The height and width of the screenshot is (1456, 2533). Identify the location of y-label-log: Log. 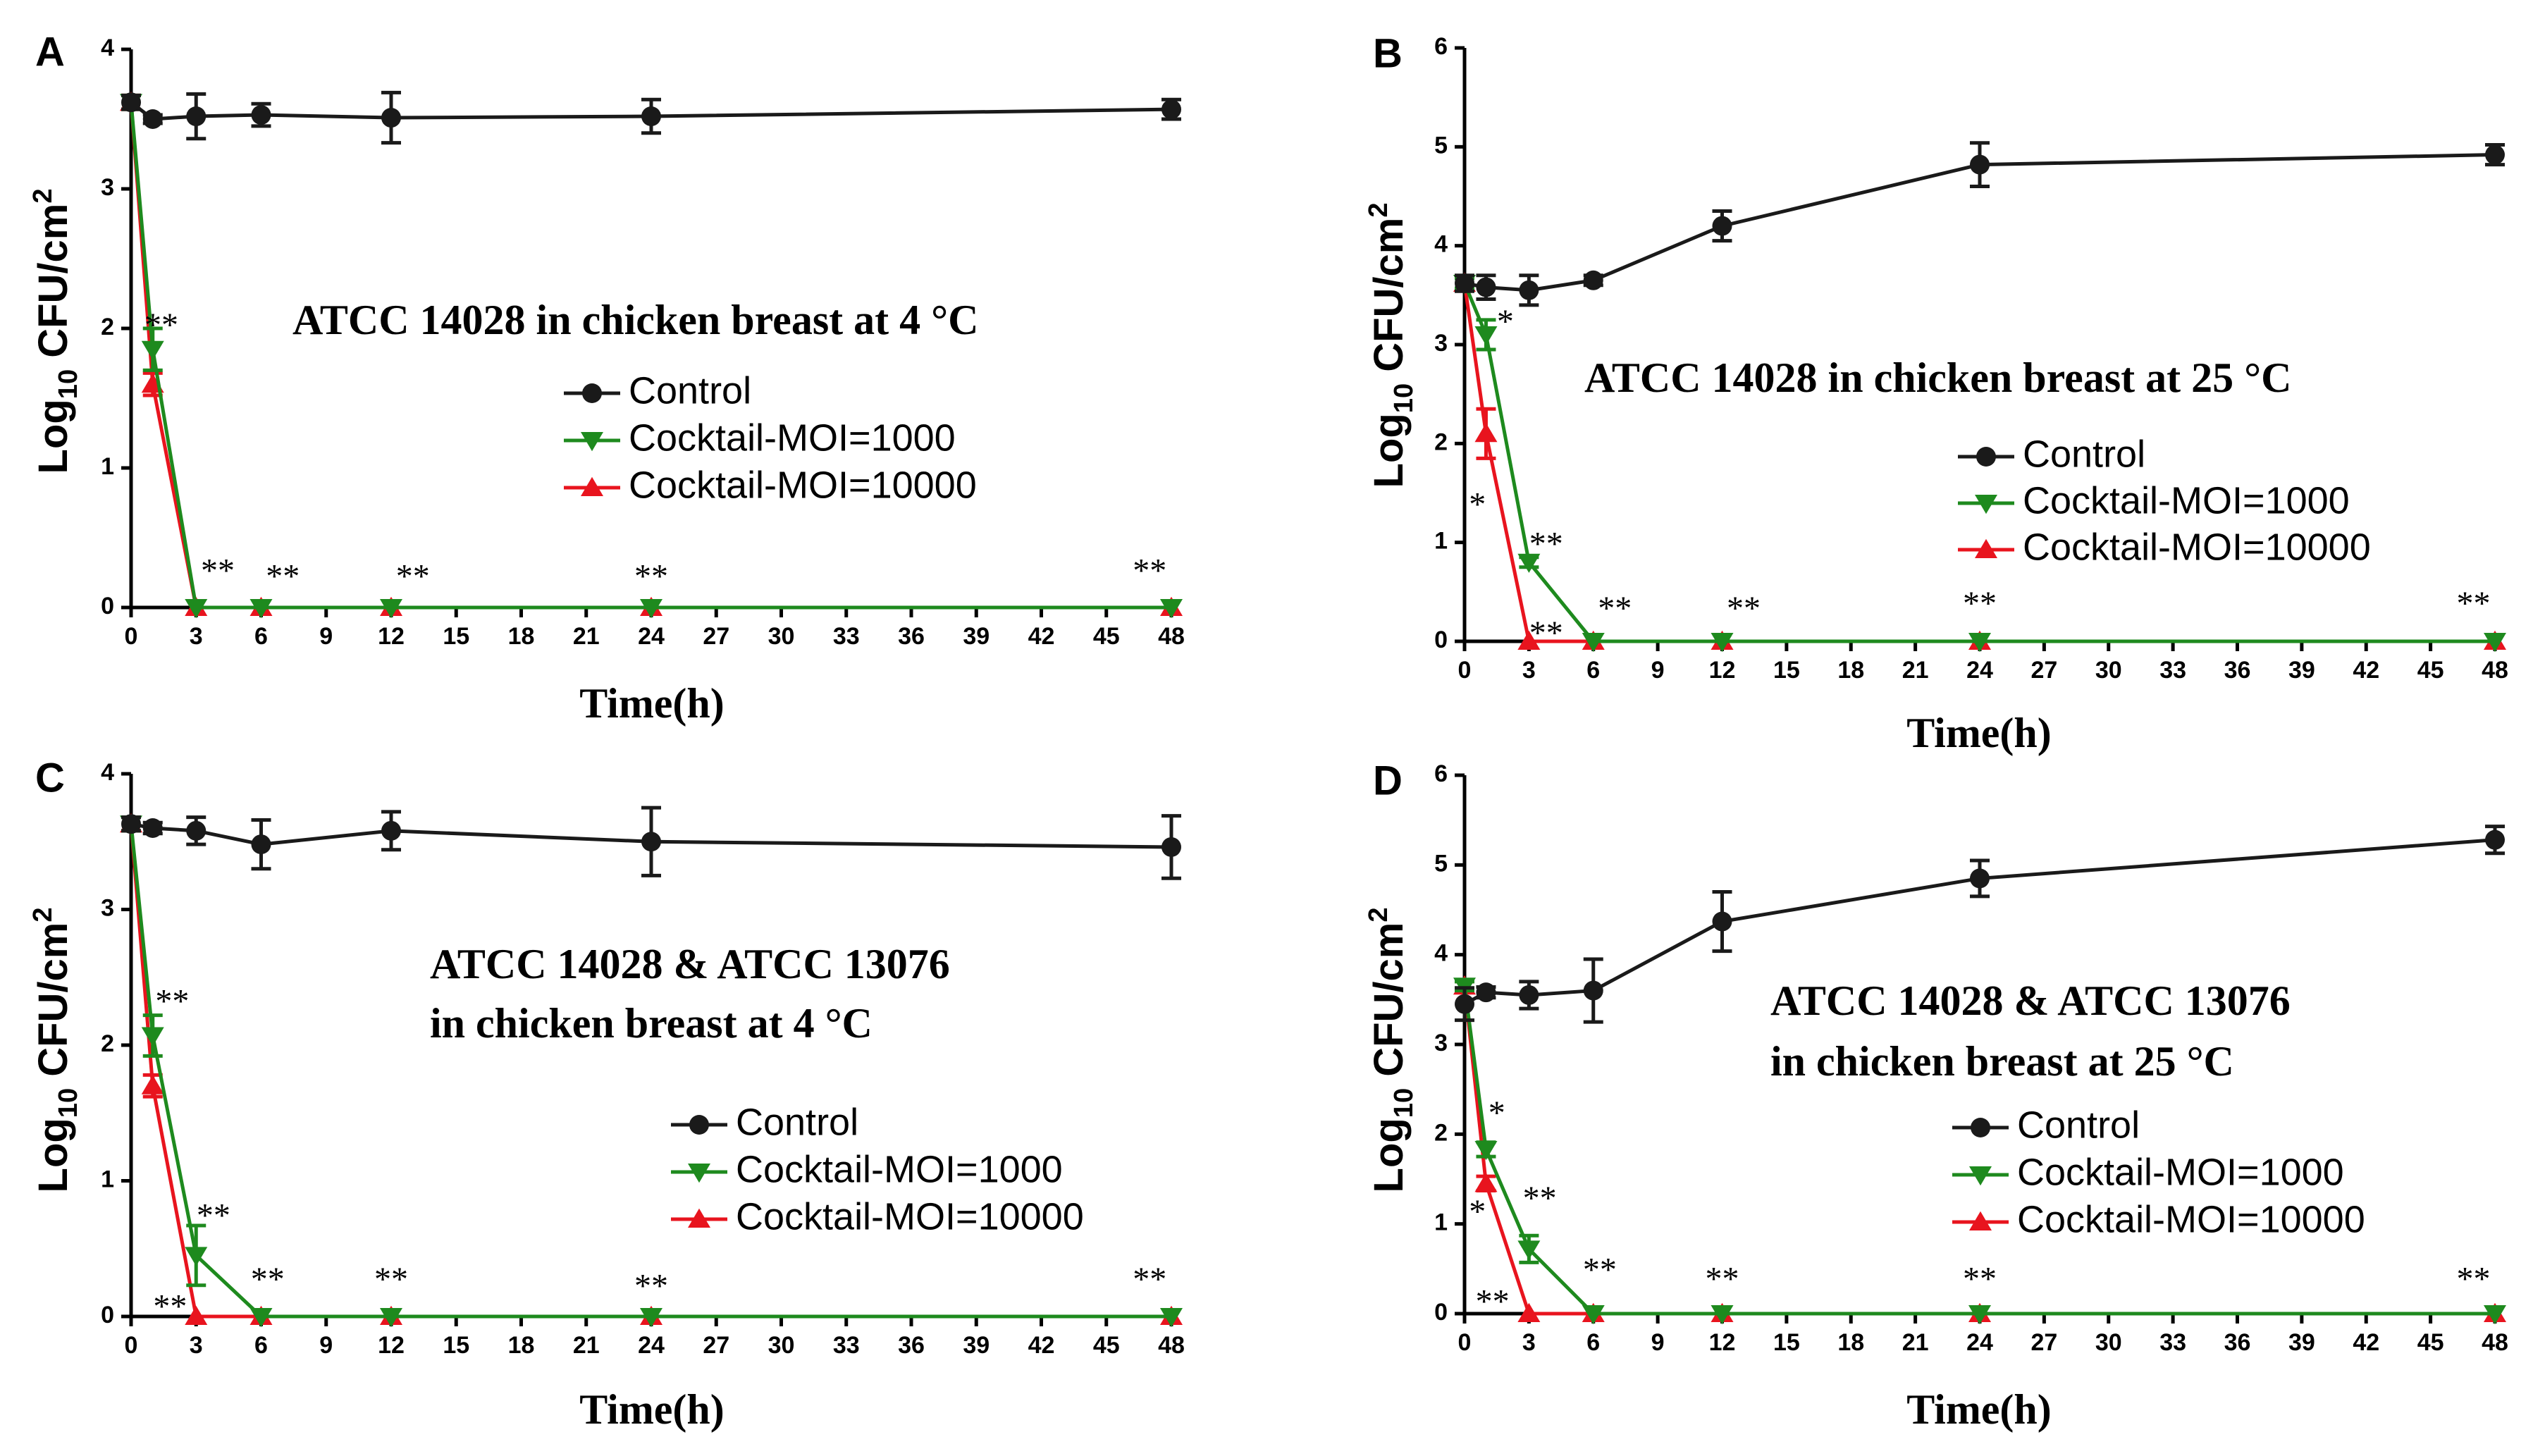
(53, 1155).